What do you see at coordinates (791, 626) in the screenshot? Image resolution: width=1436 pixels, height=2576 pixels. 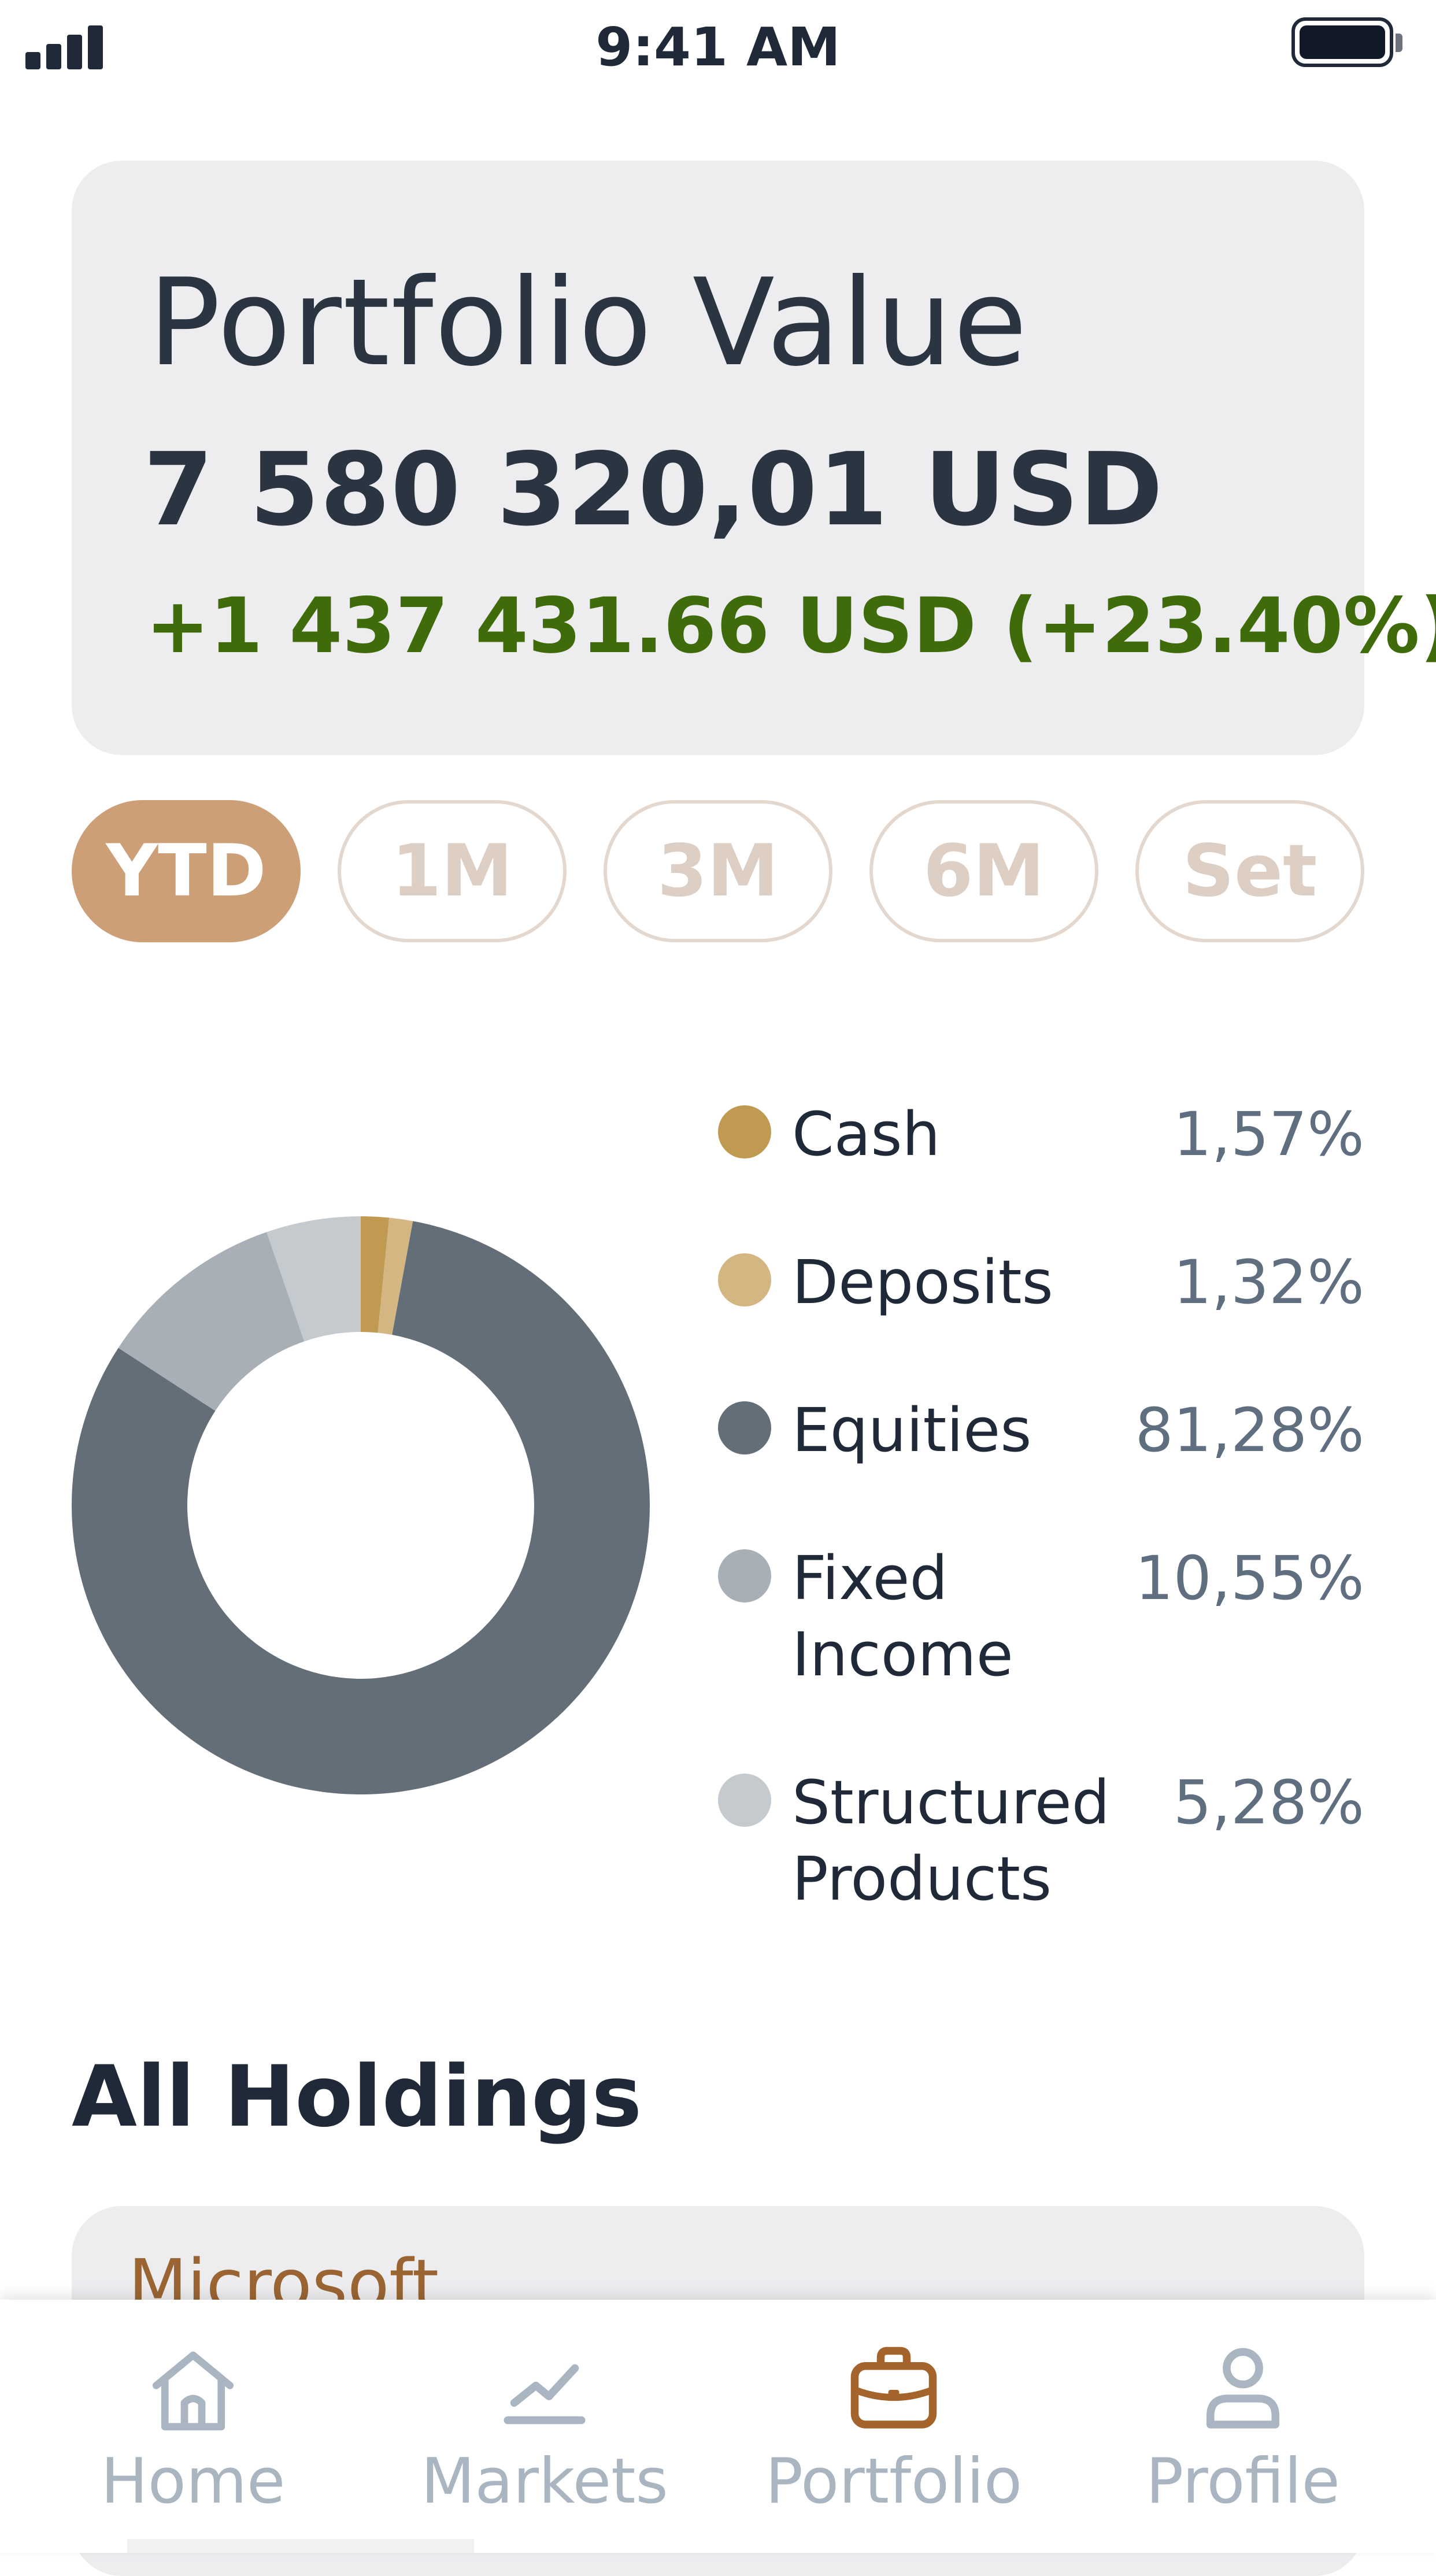 I see `portfolio-value-change: +1 437 431.66 USD (+23.40%)` at bounding box center [791, 626].